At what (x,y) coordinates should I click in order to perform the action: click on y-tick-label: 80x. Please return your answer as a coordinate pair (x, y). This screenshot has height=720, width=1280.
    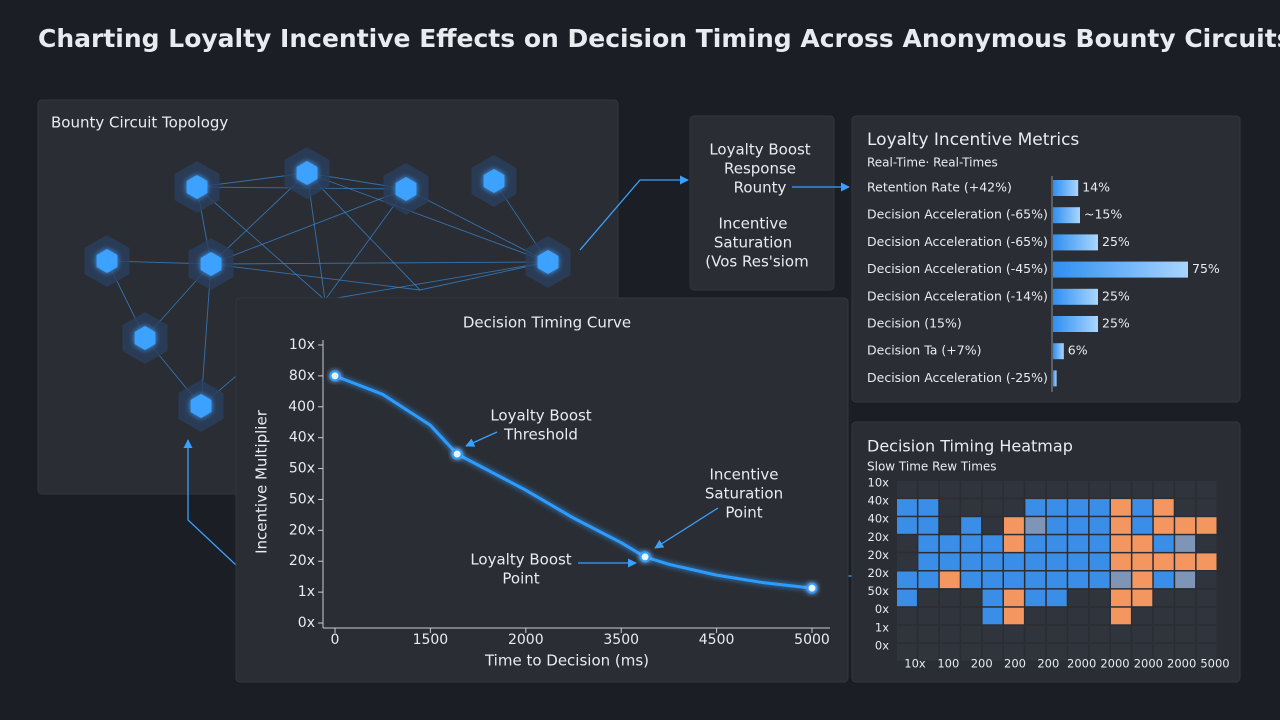
    Looking at the image, I should click on (302, 376).